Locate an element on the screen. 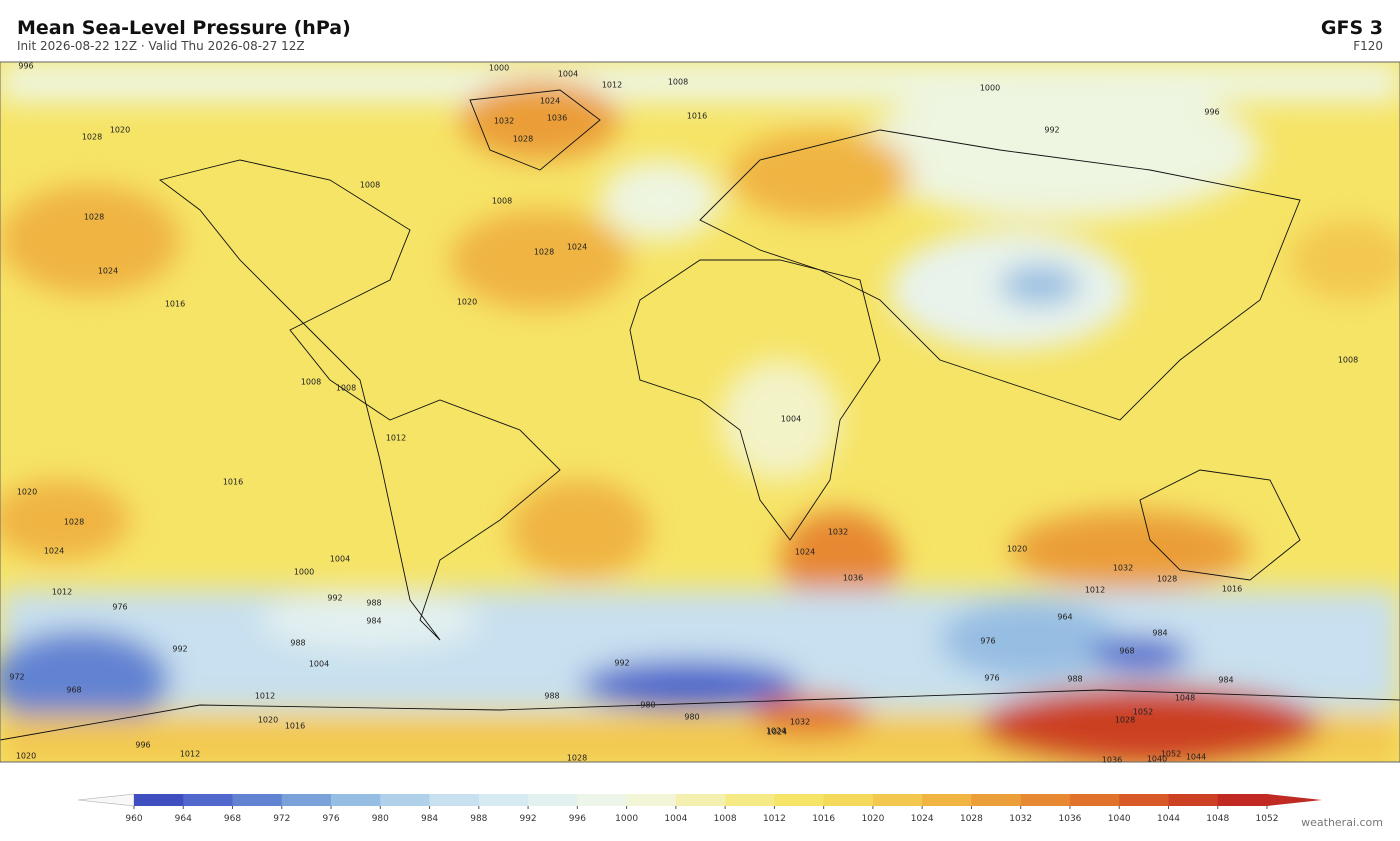 The height and width of the screenshot is (841, 1400). title: Mean Sea-Level Pressure (hPa) is located at coordinates (184, 28).